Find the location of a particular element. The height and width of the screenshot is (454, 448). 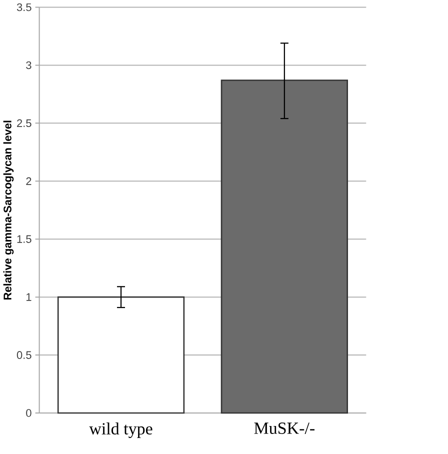

y-tick-label: 2.5 is located at coordinates (24, 123).